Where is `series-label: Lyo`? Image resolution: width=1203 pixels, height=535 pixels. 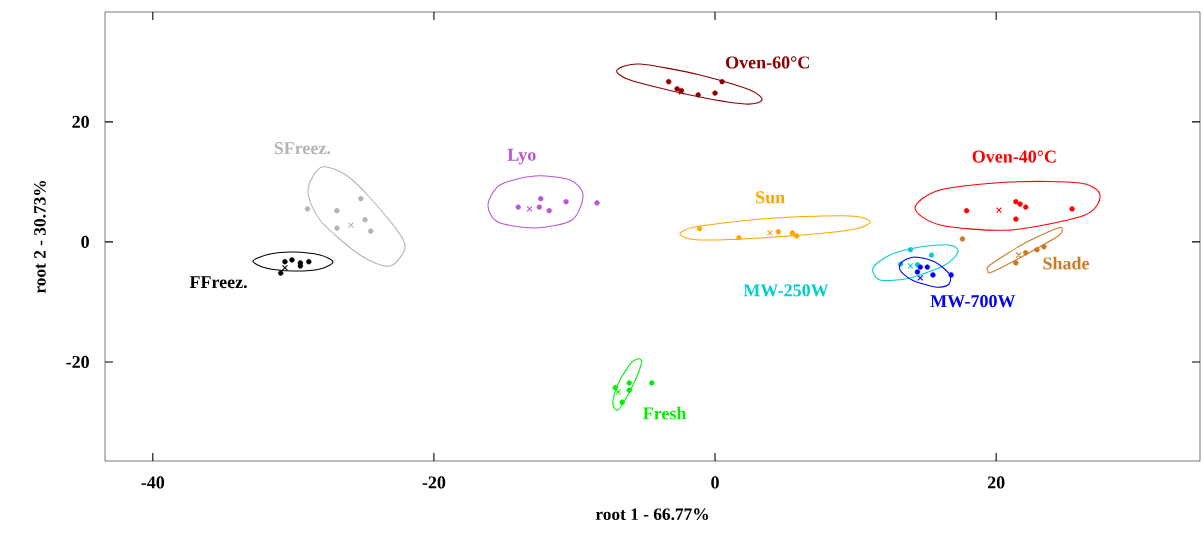
series-label: Lyo is located at coordinates (521, 156).